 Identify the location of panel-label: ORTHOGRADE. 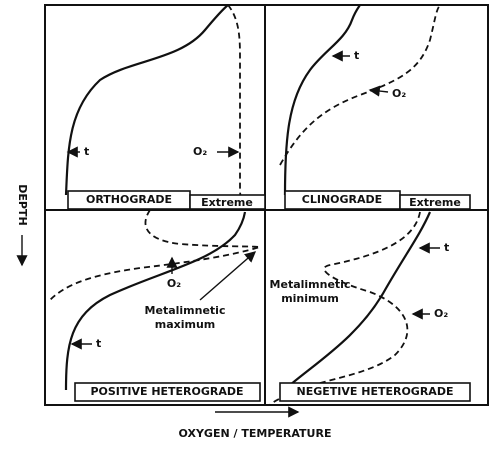
(129, 199).